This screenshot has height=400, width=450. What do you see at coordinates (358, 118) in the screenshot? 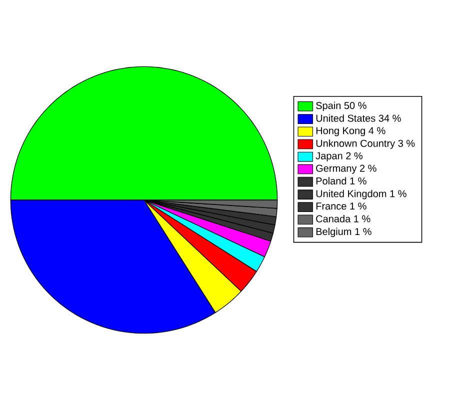
I see `legend-label: United States 34 %` at bounding box center [358, 118].